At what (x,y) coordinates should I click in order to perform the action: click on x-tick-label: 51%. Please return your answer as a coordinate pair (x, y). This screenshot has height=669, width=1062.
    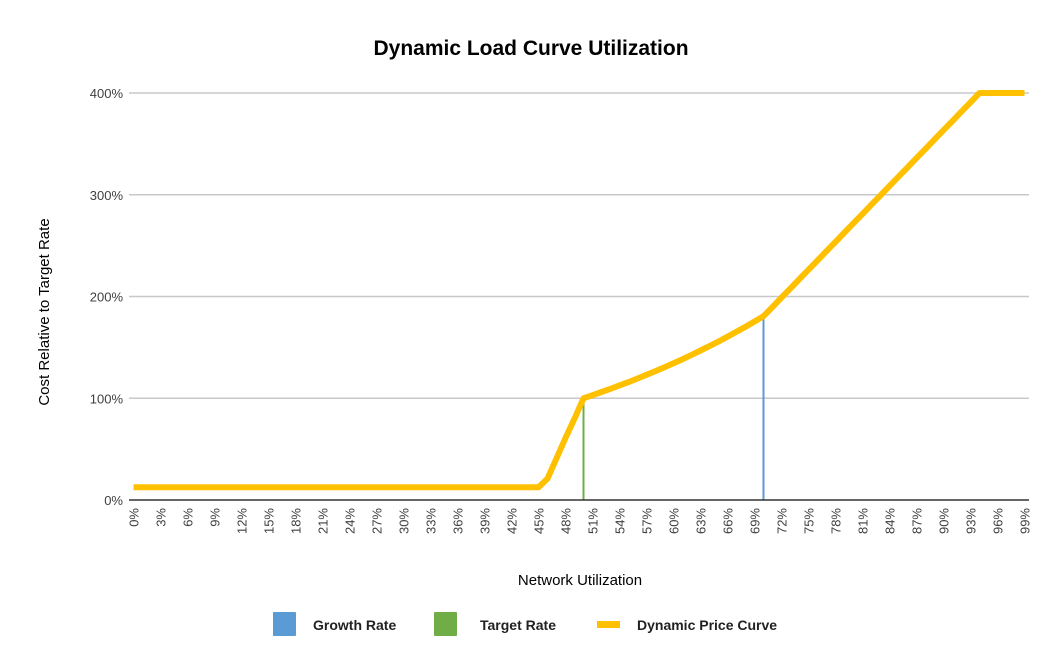
    Looking at the image, I should click on (593, 521).